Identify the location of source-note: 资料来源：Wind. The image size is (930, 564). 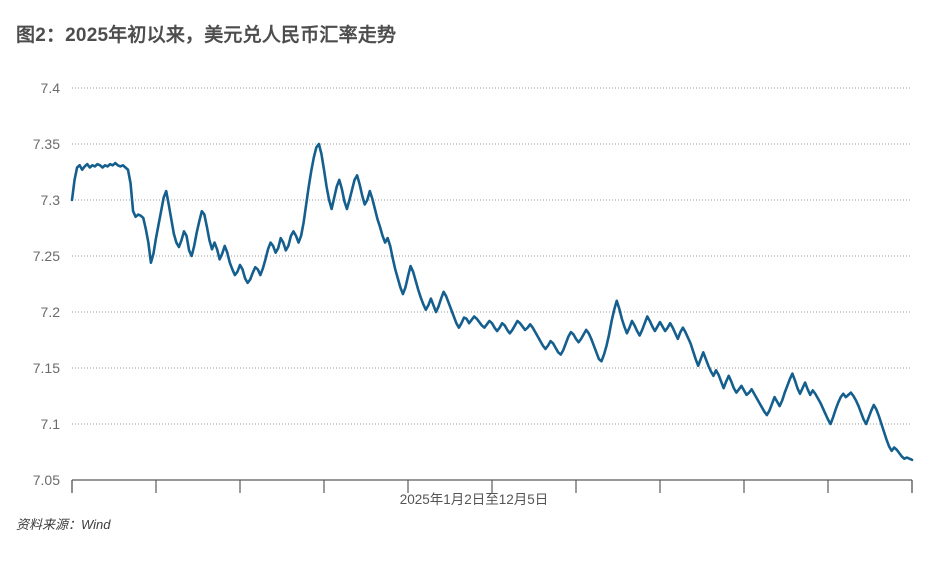
(63, 523).